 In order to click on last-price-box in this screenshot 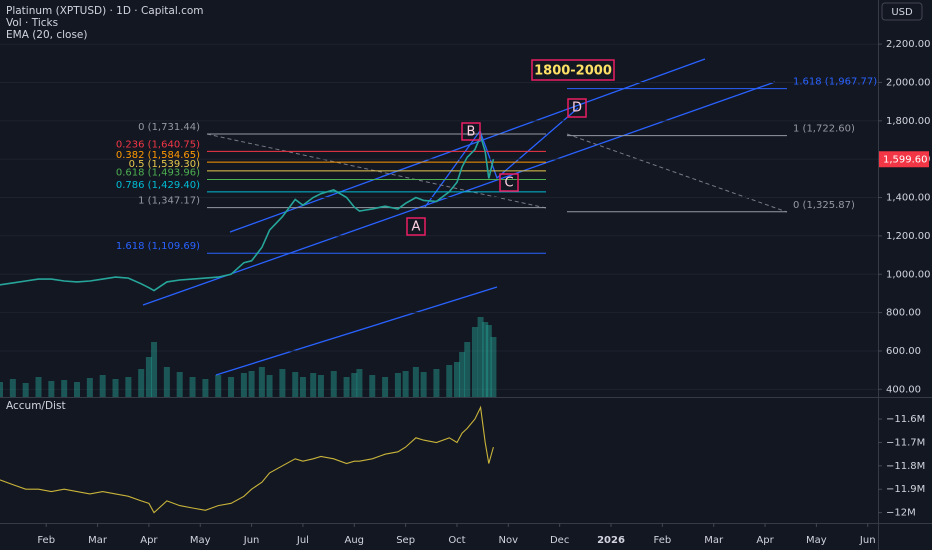, I will do `click(904, 159)`.